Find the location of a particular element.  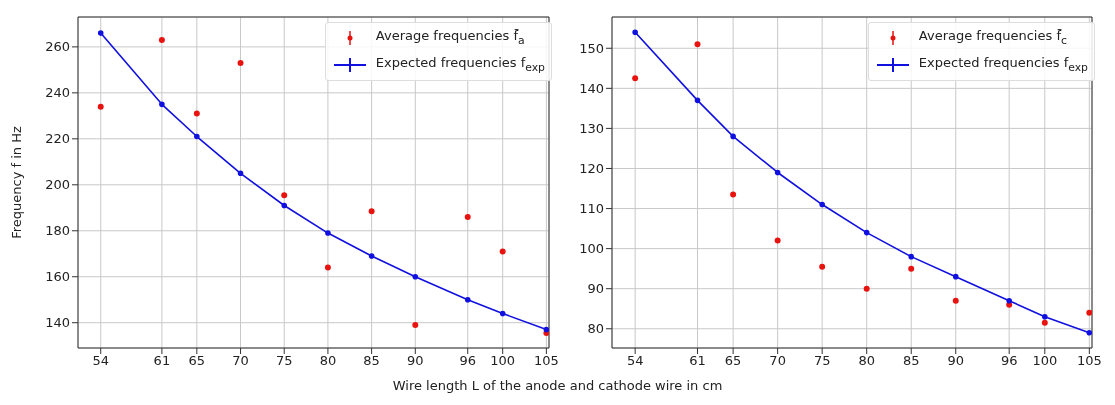

y-tick-label: 260 is located at coordinates (57, 47).